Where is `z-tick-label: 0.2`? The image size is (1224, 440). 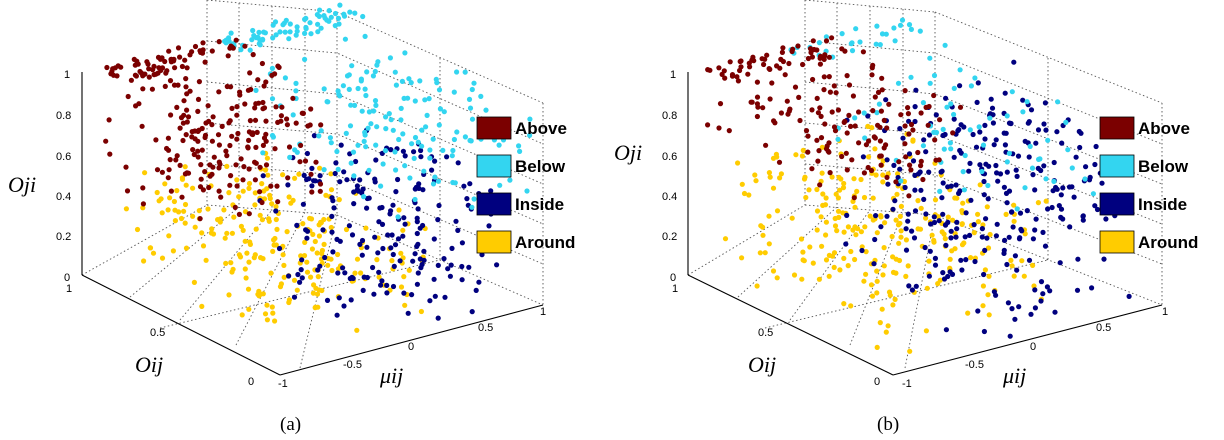
z-tick-label: 0.2 is located at coordinates (669, 237).